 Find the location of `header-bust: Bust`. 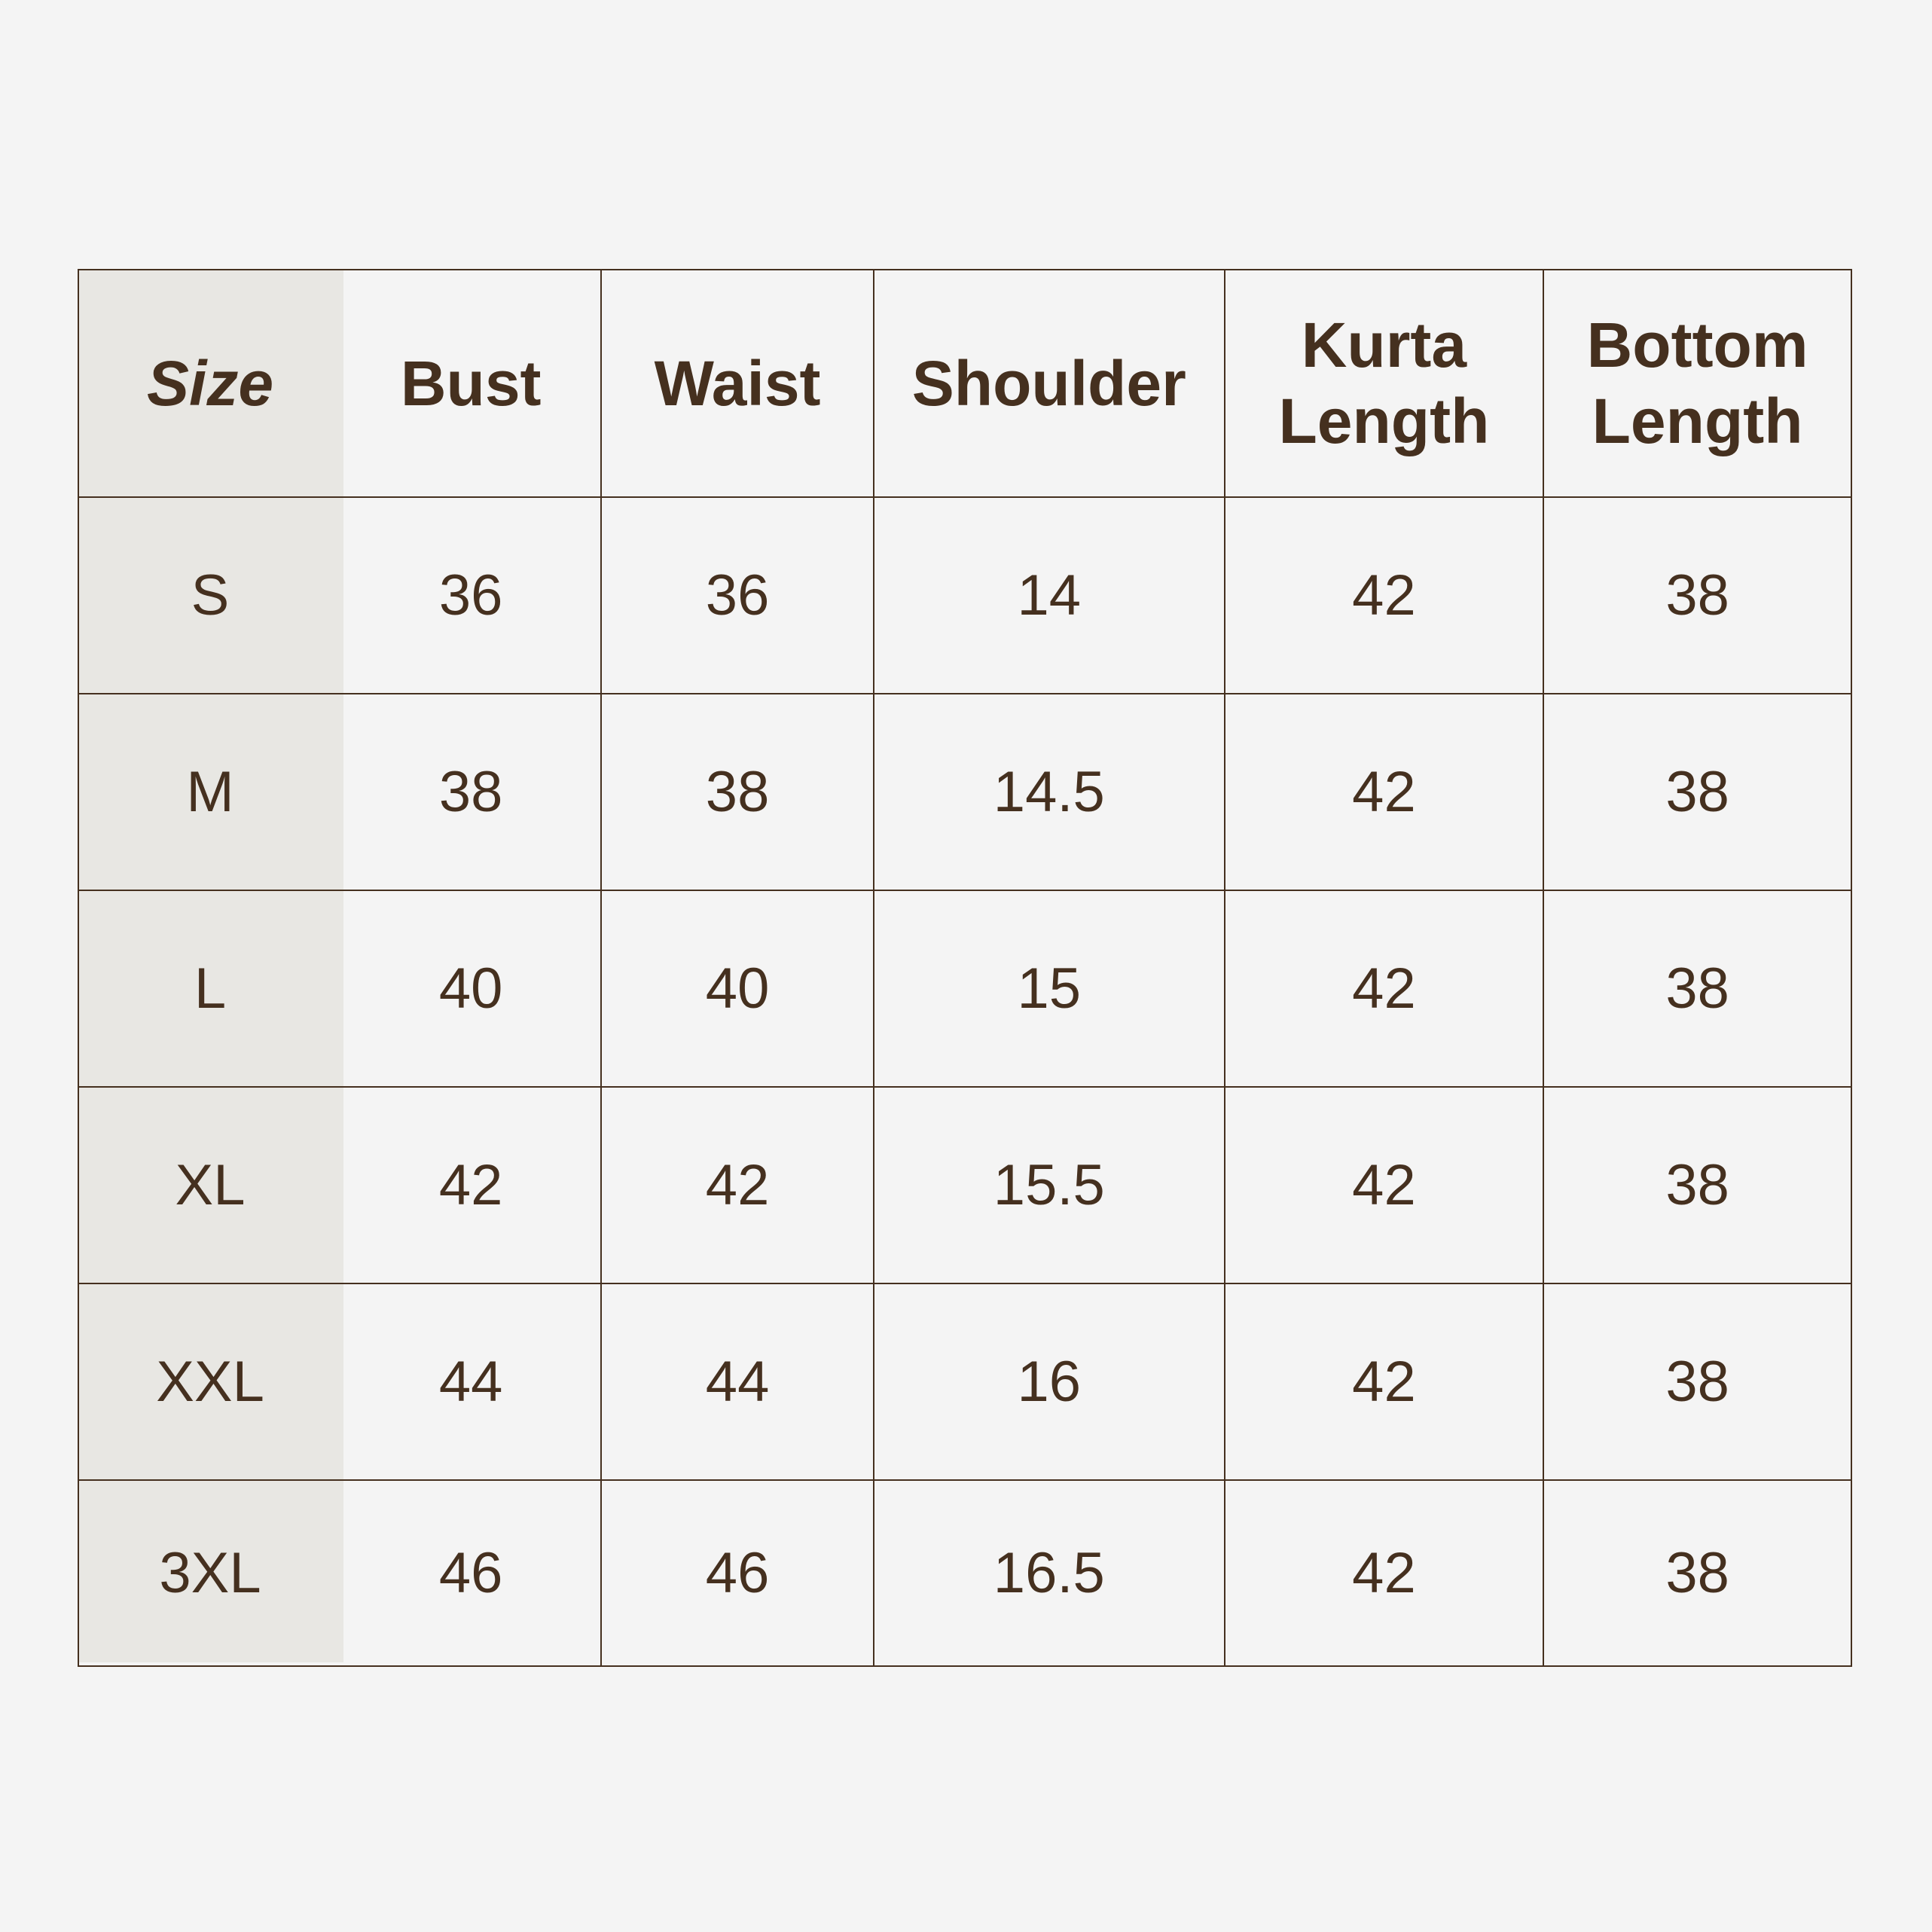

header-bust: Bust is located at coordinates (472, 384).